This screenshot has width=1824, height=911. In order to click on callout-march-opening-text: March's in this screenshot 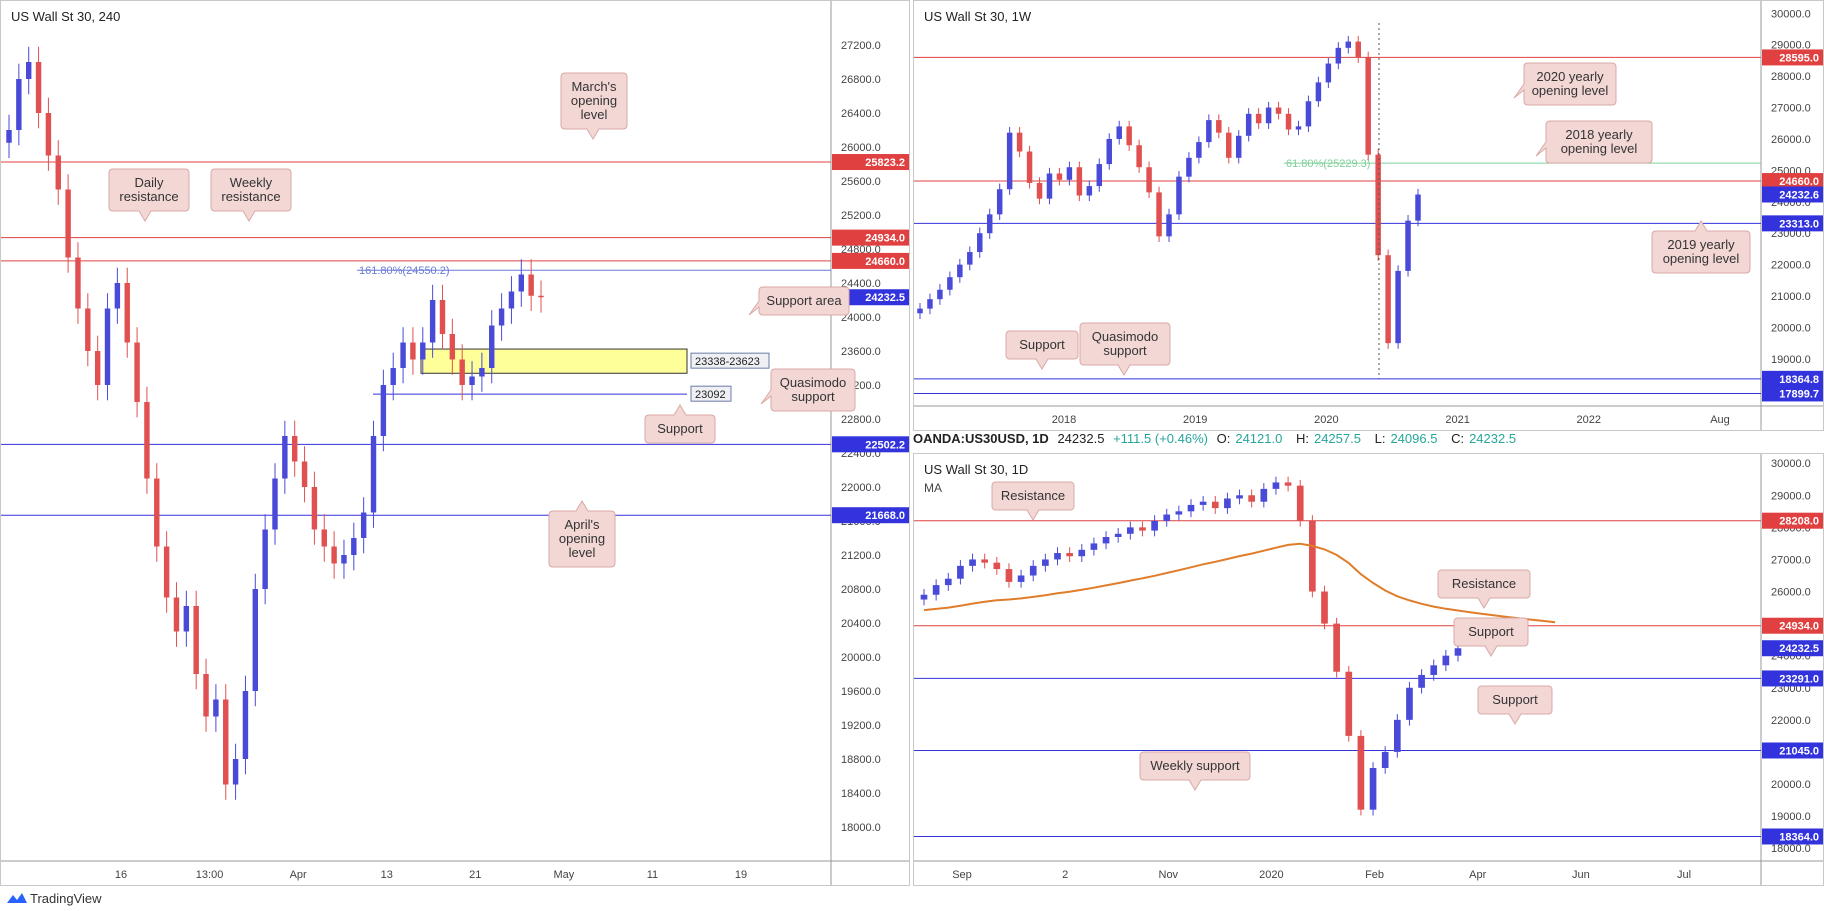, I will do `click(594, 86)`.